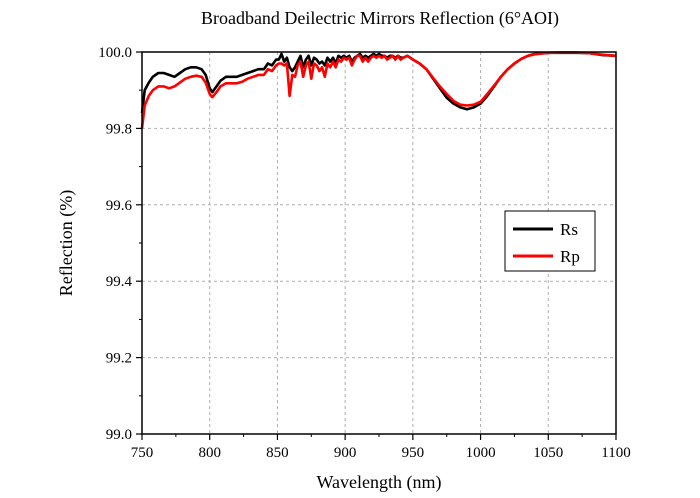  Describe the element at coordinates (119, 359) in the screenshot. I see `y-tick-label: 99.2` at that location.